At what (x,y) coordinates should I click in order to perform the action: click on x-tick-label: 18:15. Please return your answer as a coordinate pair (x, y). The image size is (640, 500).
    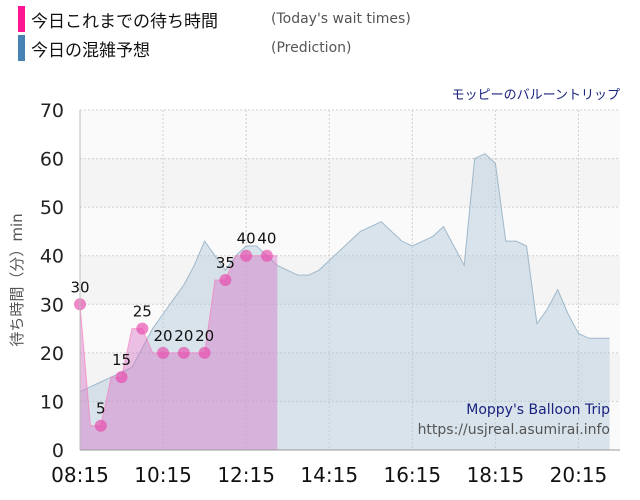
    Looking at the image, I should click on (496, 475).